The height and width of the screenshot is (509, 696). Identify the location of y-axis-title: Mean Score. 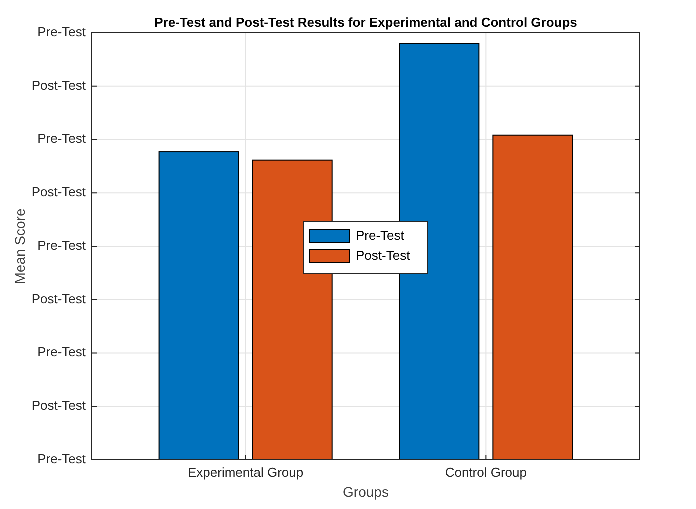
(20, 246).